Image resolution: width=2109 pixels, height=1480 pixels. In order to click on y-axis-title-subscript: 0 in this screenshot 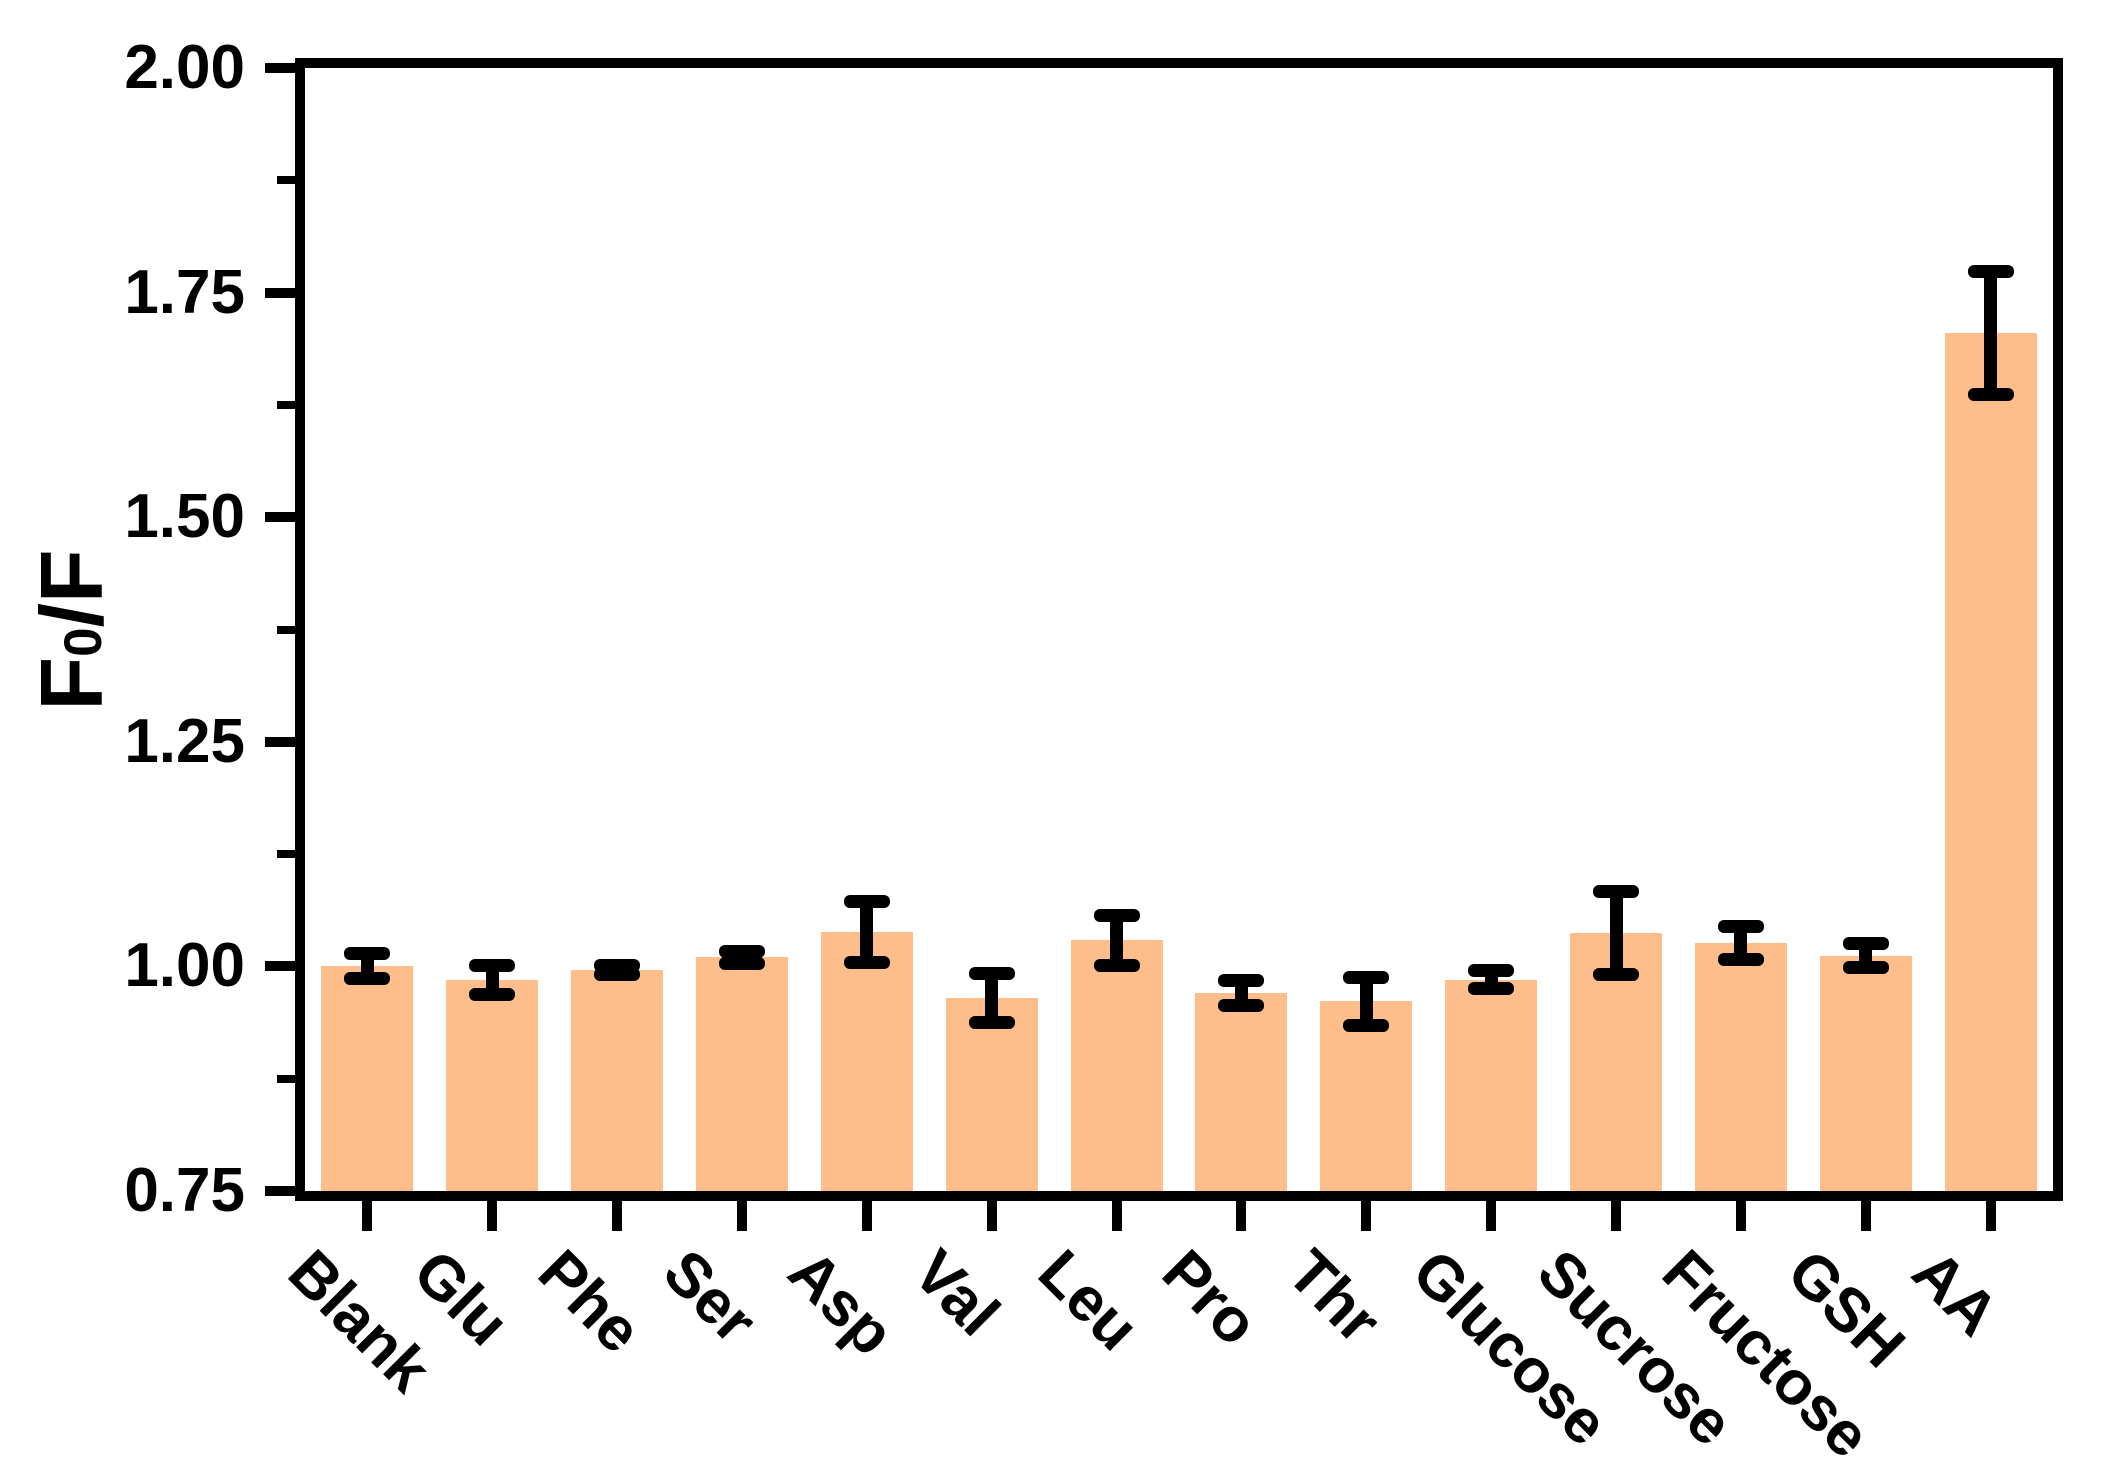, I will do `click(83, 642)`.